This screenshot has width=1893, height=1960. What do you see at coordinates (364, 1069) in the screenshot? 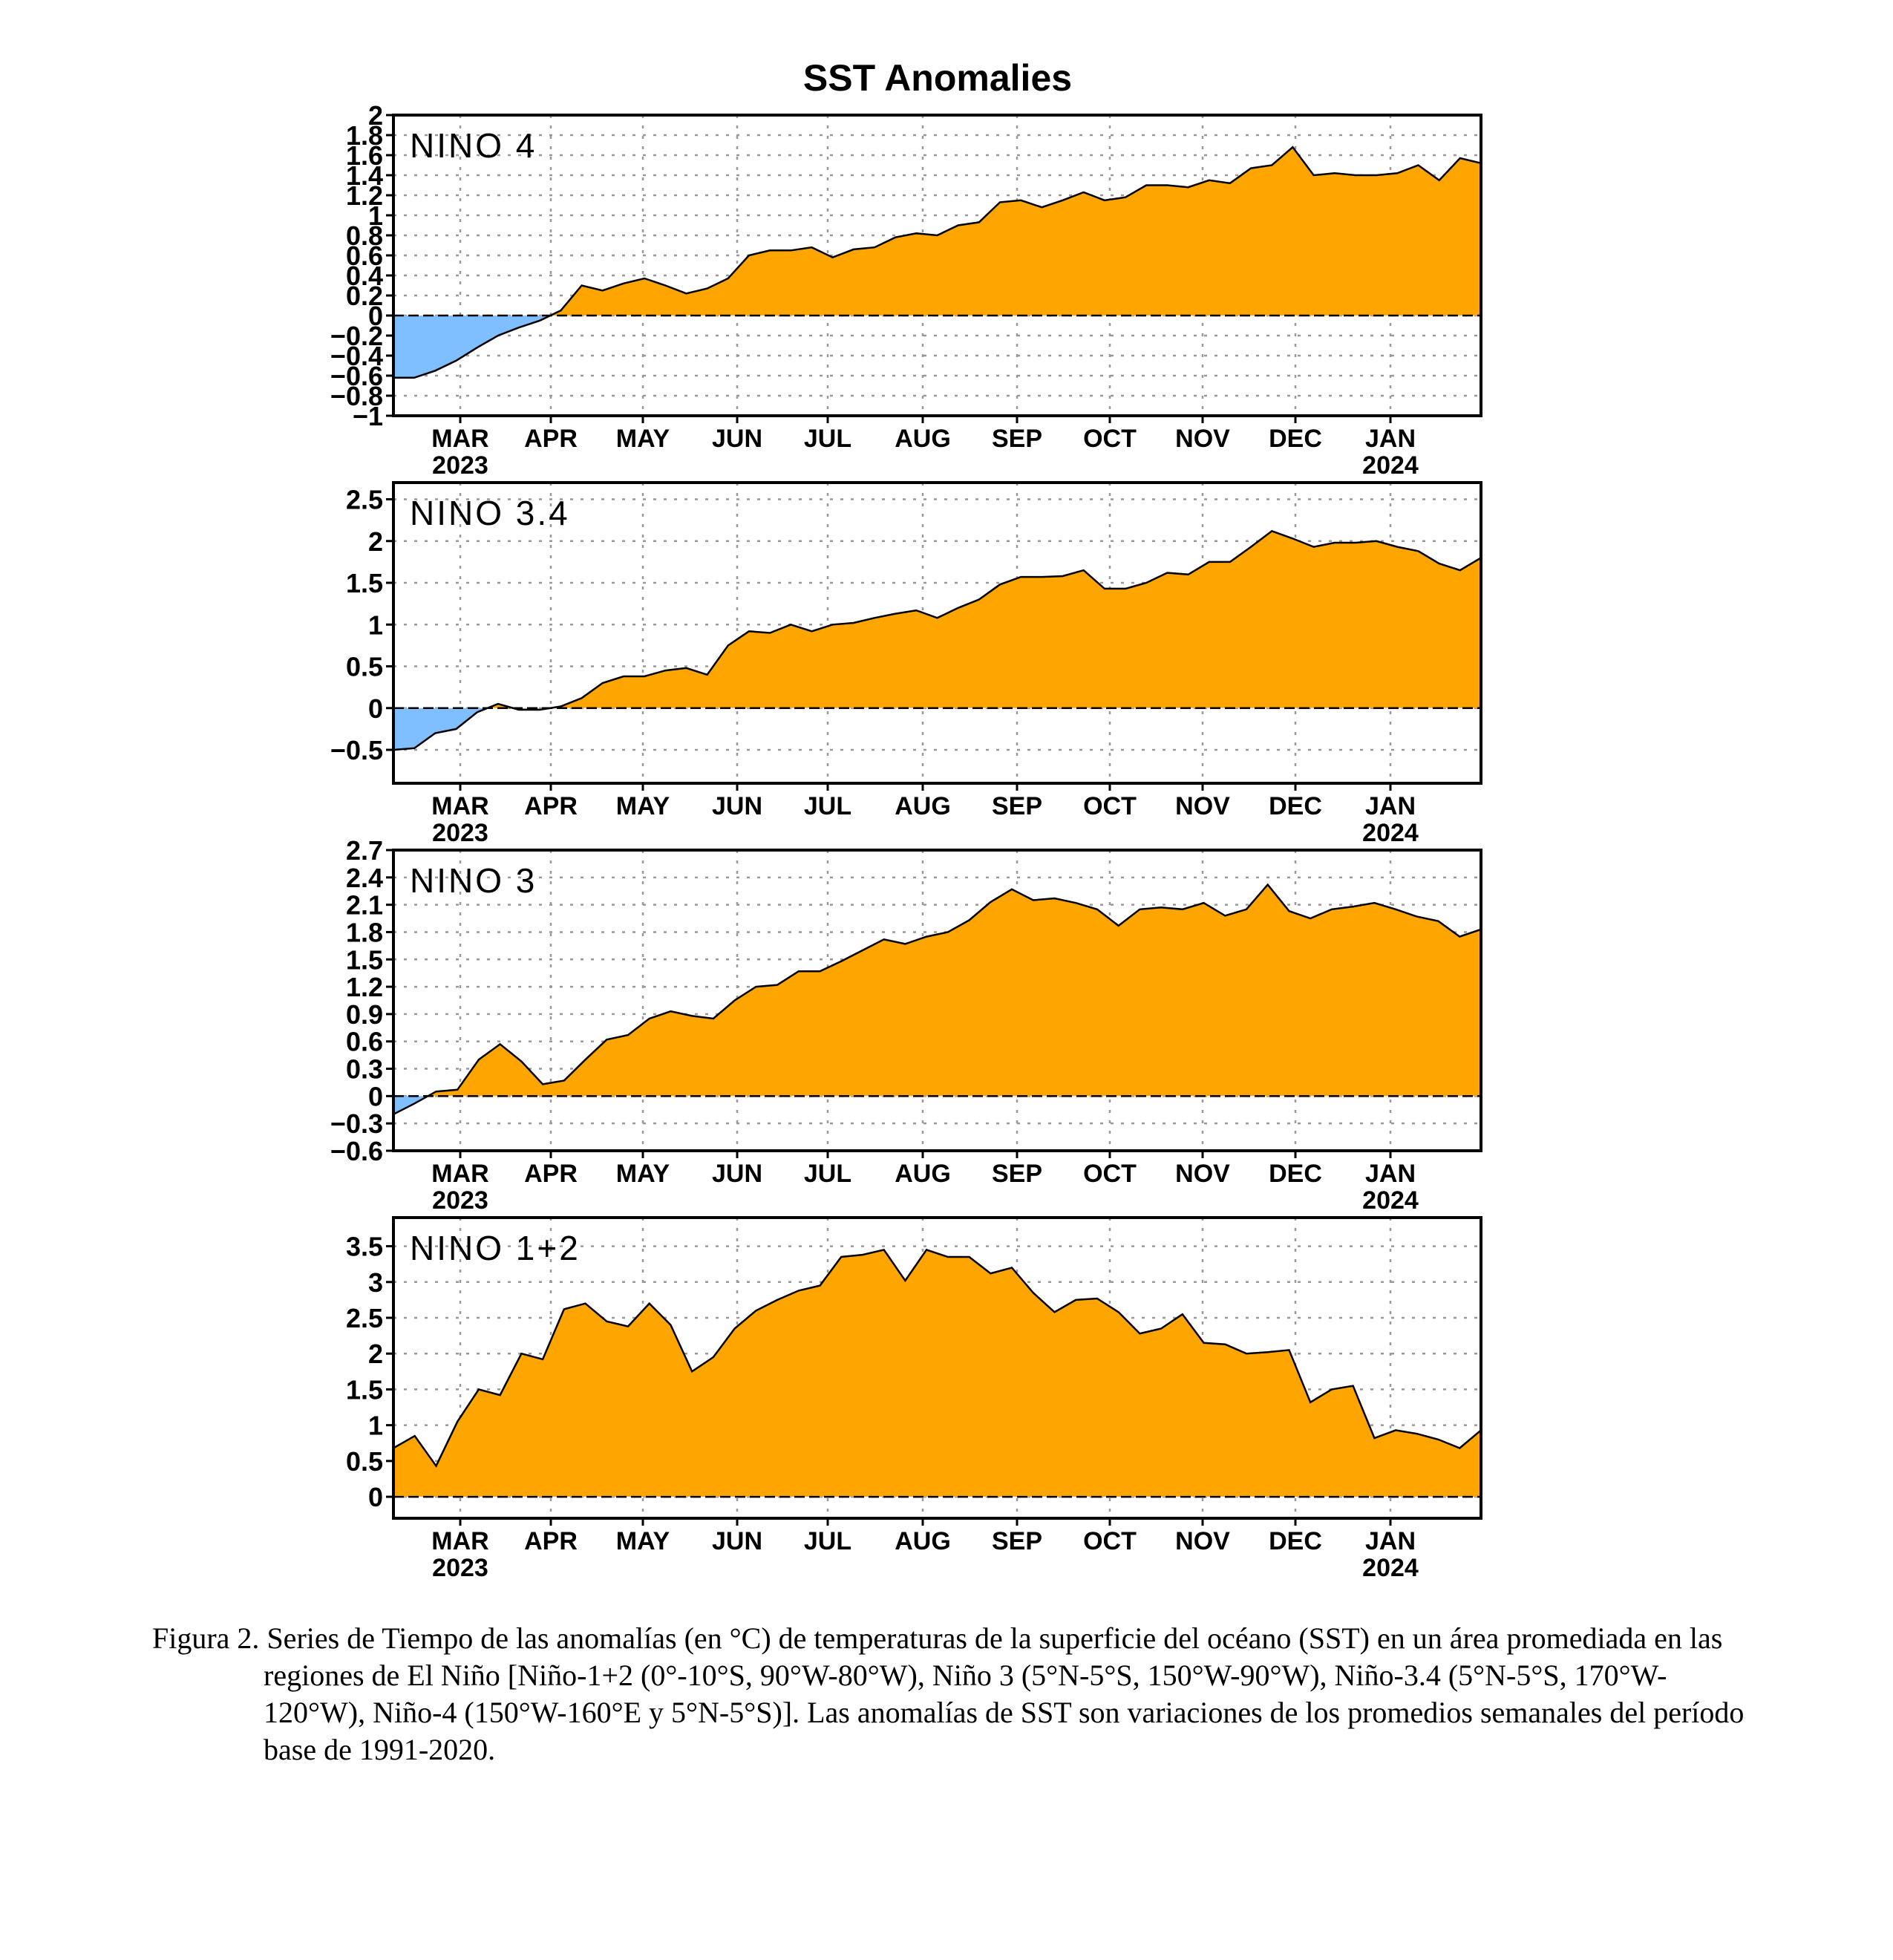
I see `y-tick-label: 0.3` at bounding box center [364, 1069].